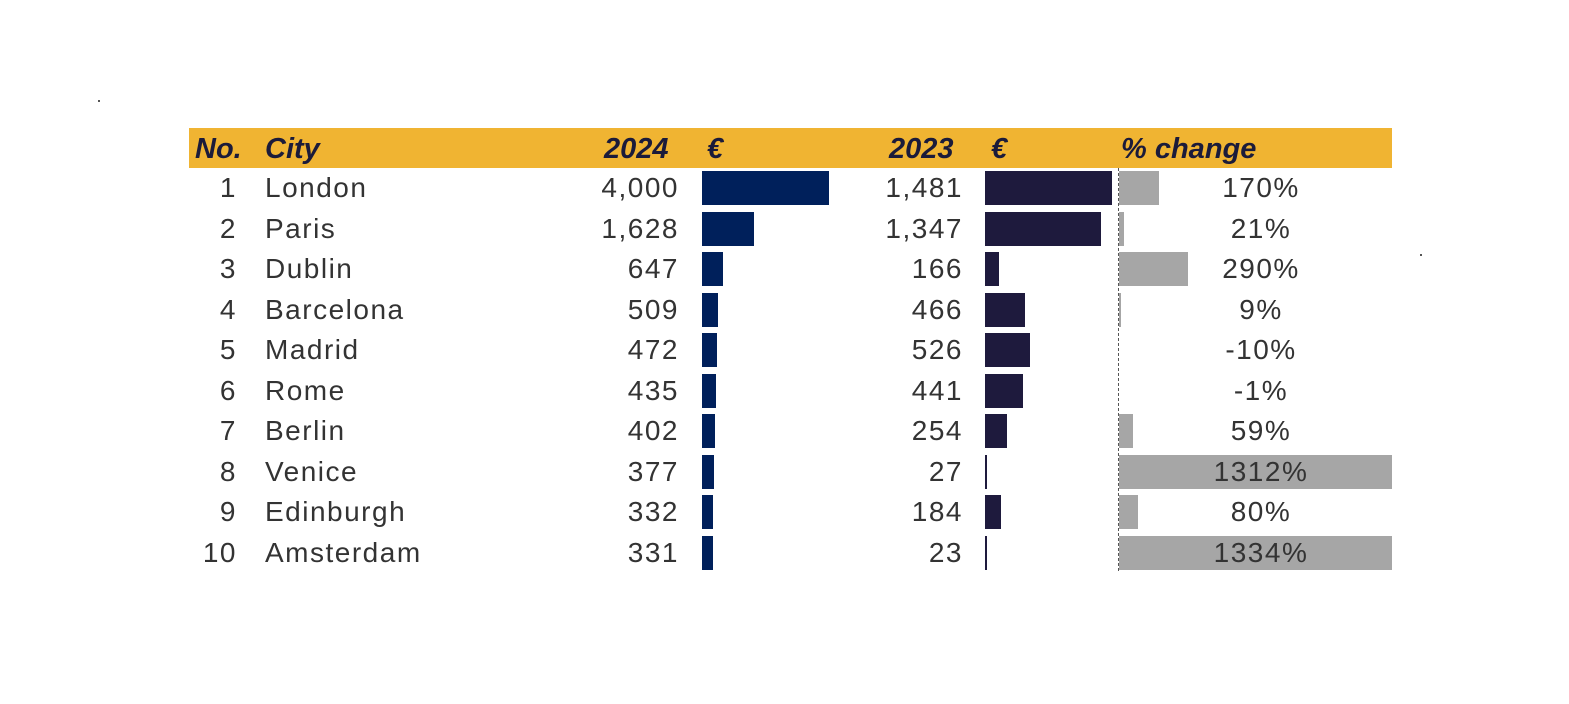 The height and width of the screenshot is (704, 1569). What do you see at coordinates (937, 390) in the screenshot?
I see `value-2023: 441` at bounding box center [937, 390].